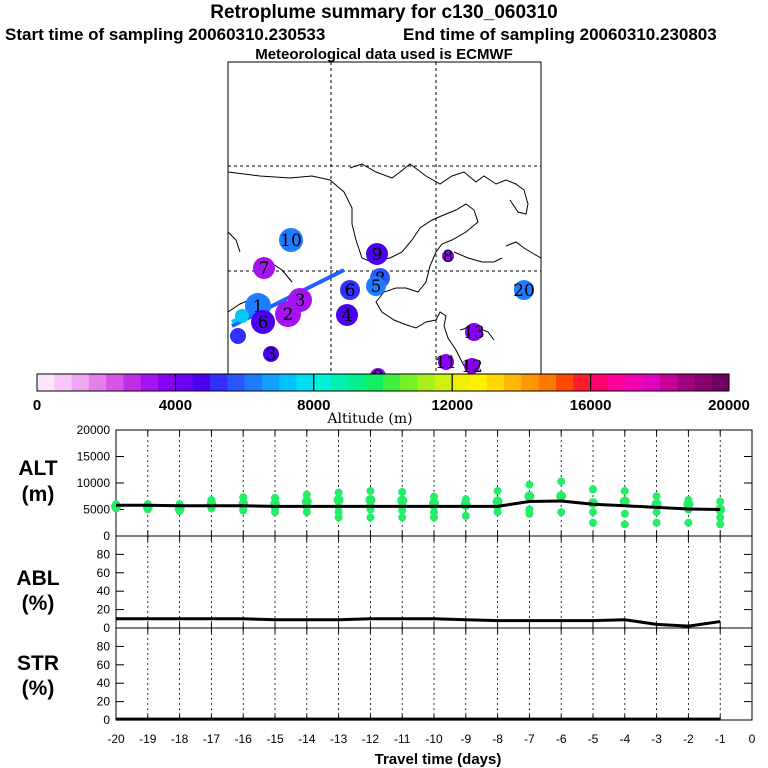  What do you see at coordinates (752, 739) in the screenshot?
I see `x-tick-label: 0` at bounding box center [752, 739].